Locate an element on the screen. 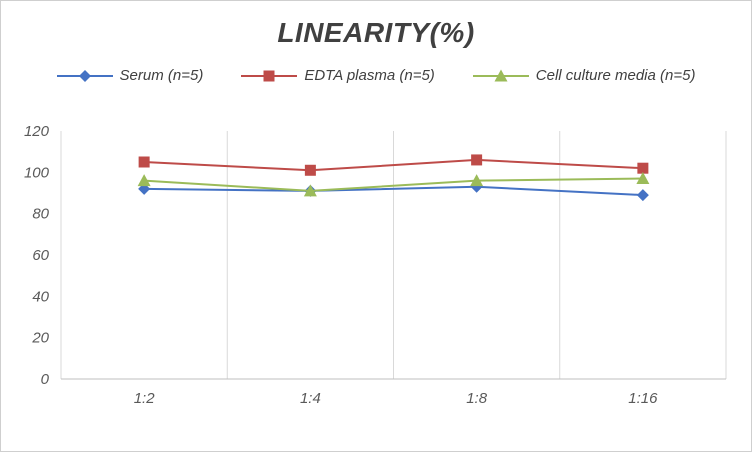  y-axis-tick-label: 60 is located at coordinates (40, 255).